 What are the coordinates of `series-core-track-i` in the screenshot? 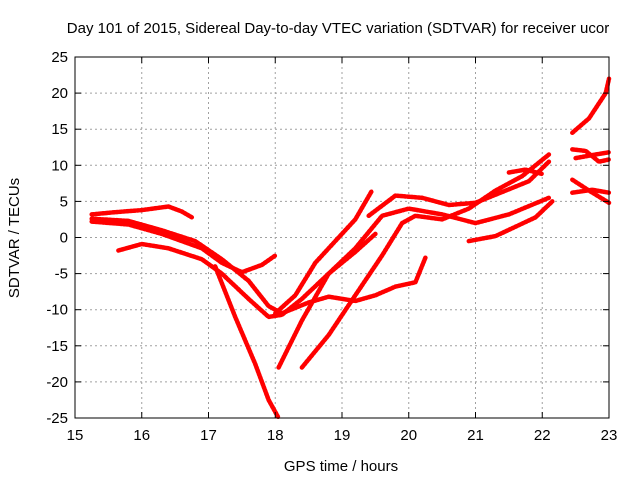 It's located at (458, 188).